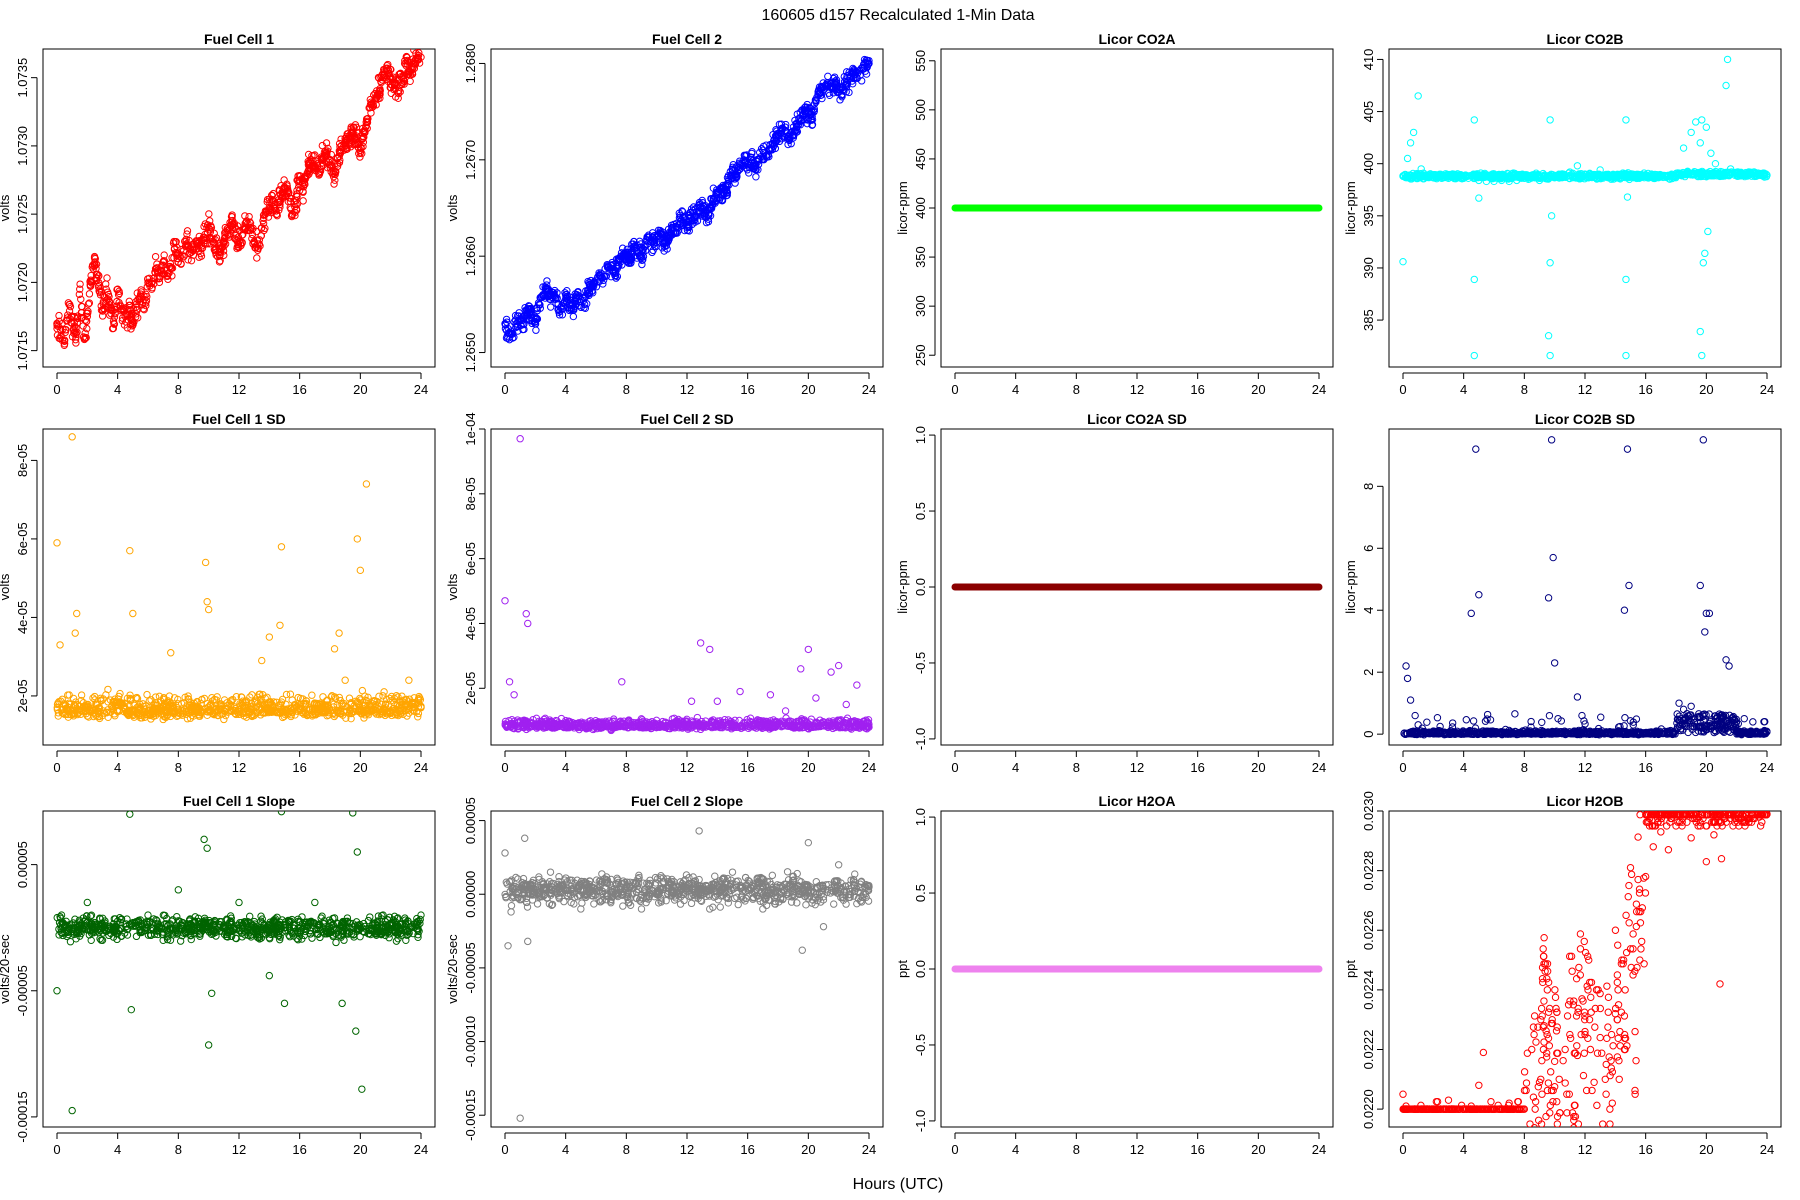 The width and height of the screenshot is (1800, 1200). Describe the element at coordinates (1258, 389) in the screenshot. I see `x-tick-label: 20` at that location.